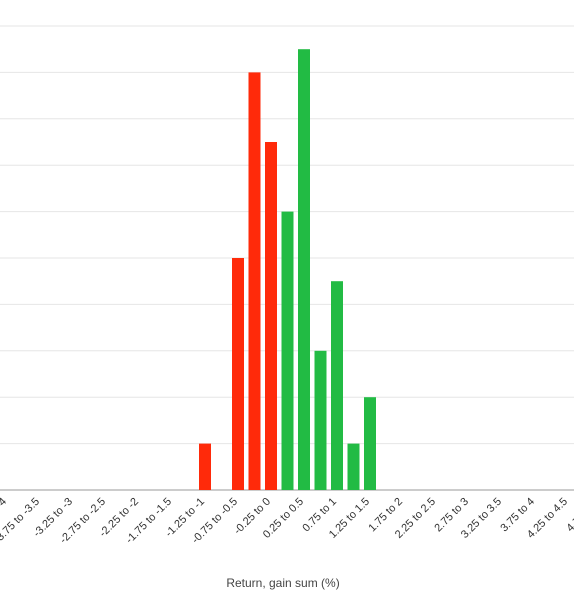  What do you see at coordinates (282, 583) in the screenshot?
I see `x-axis-title: Return, gain sum (%)` at bounding box center [282, 583].